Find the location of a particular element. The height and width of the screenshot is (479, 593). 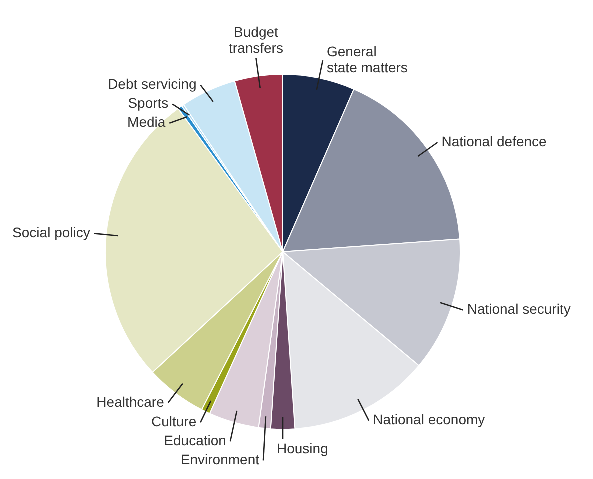

slice-label: National defence is located at coordinates (495, 141).